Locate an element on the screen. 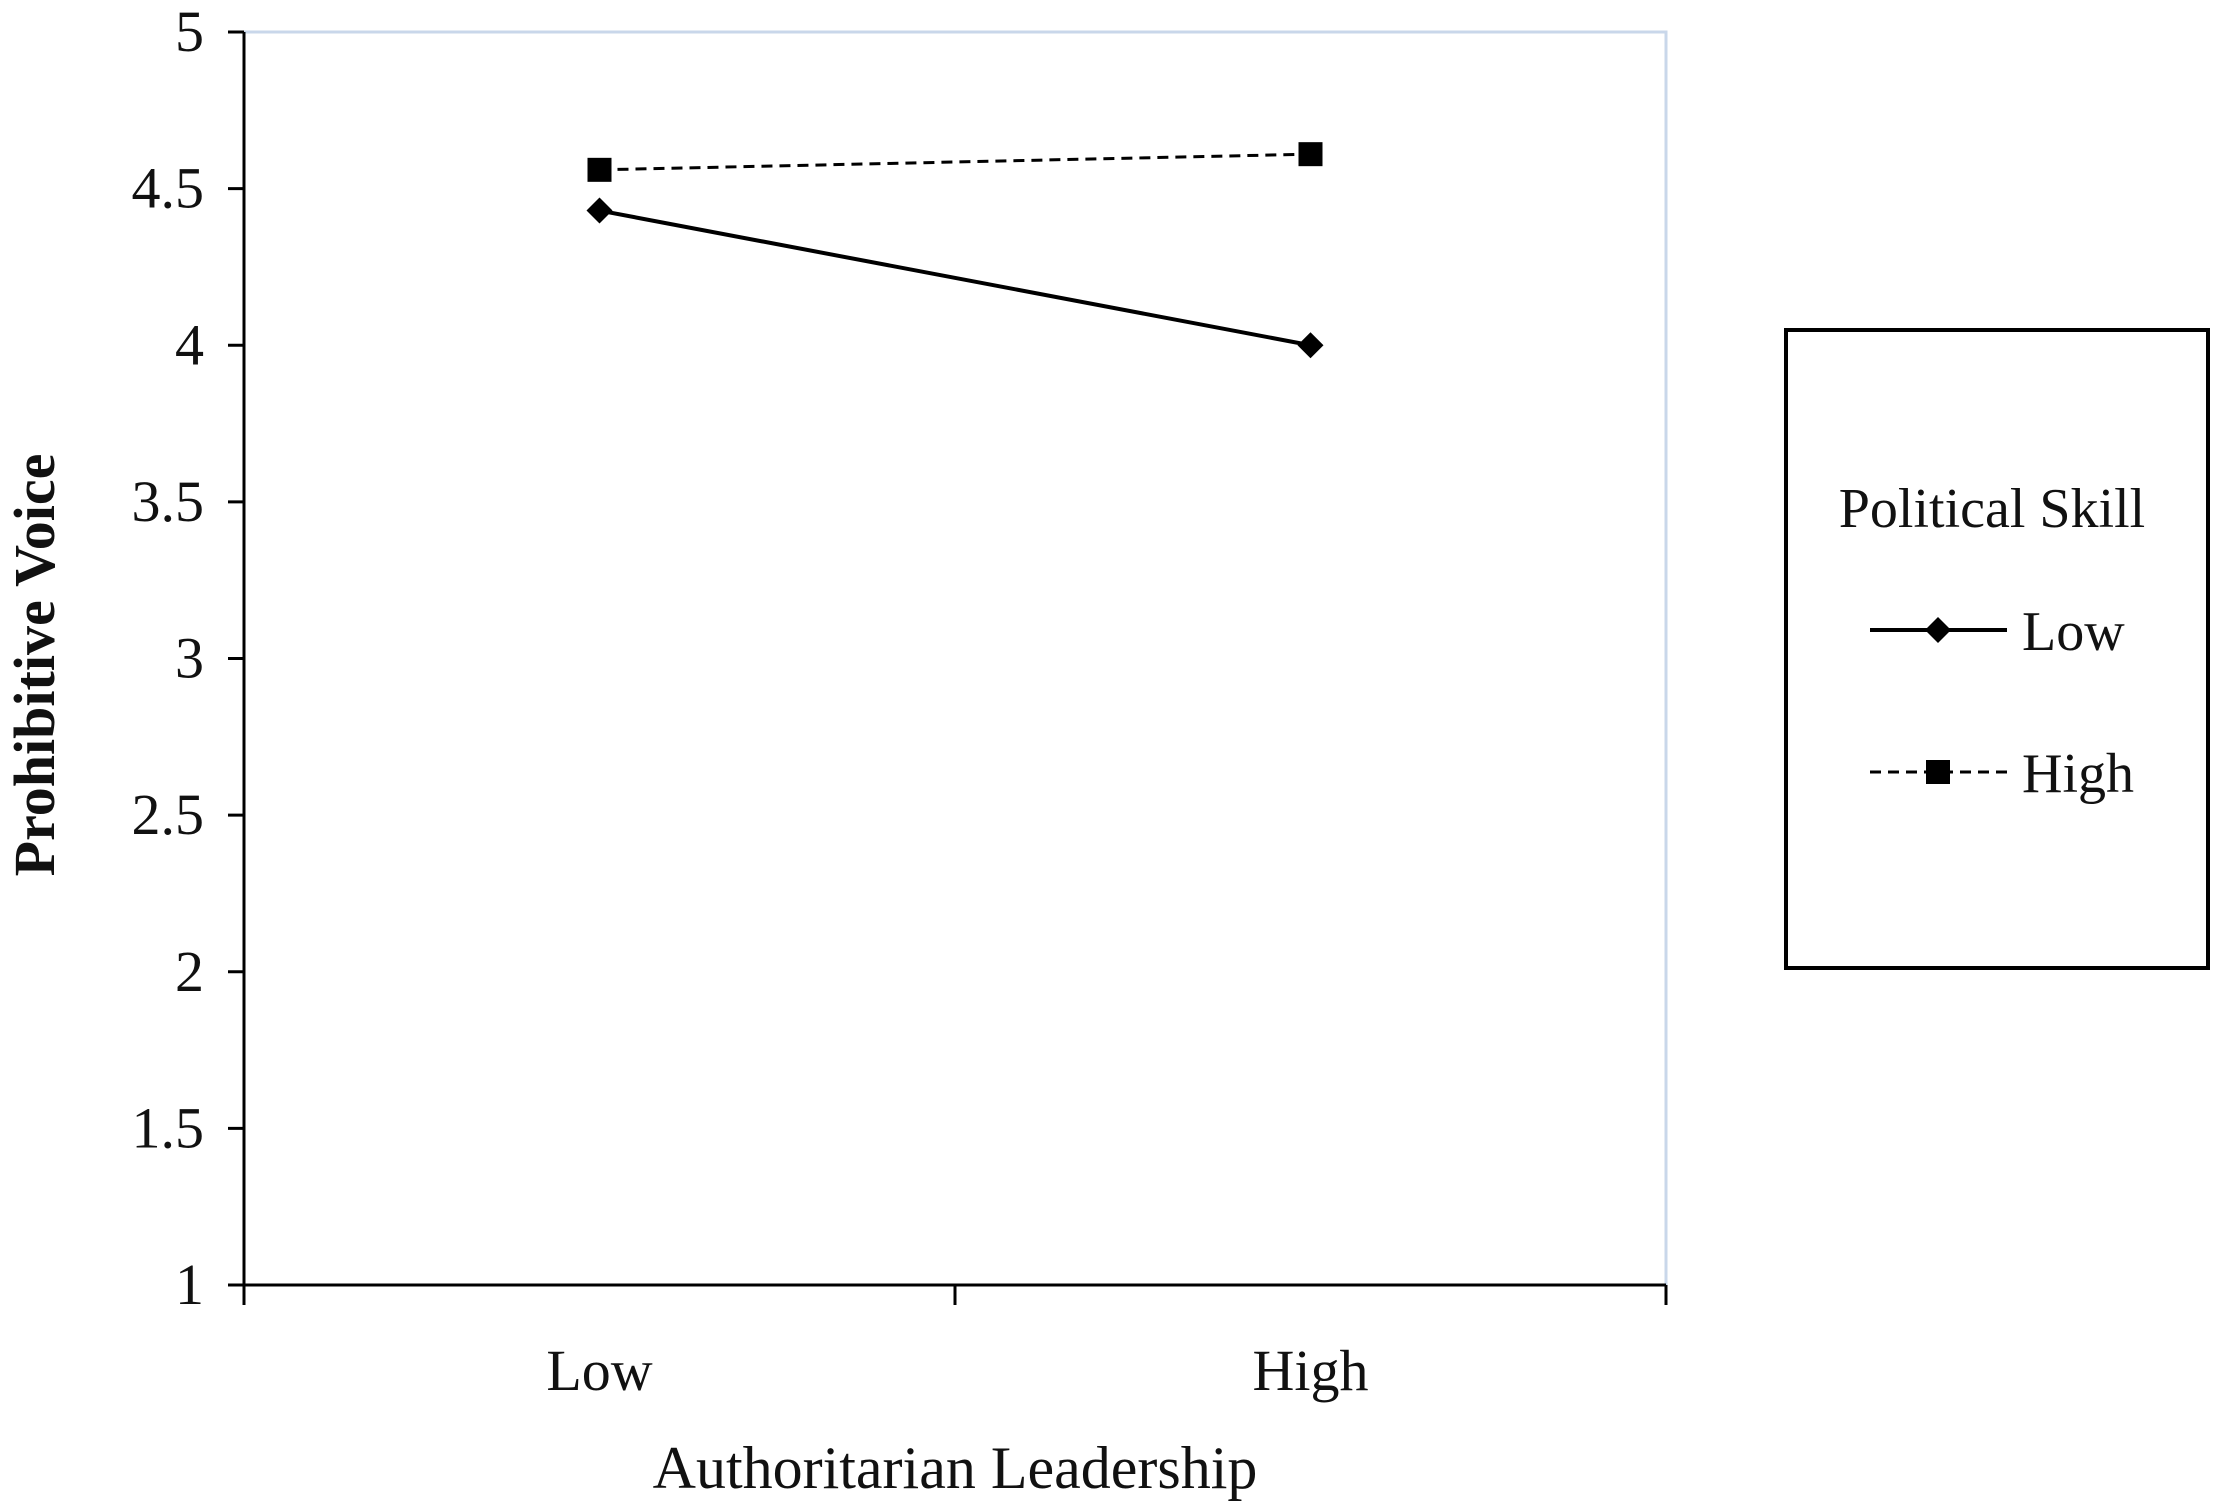  y-axis-ticks: 1 1.5 2 2.5 3 3.5 4 4.5 5 is located at coordinates (188, 658).